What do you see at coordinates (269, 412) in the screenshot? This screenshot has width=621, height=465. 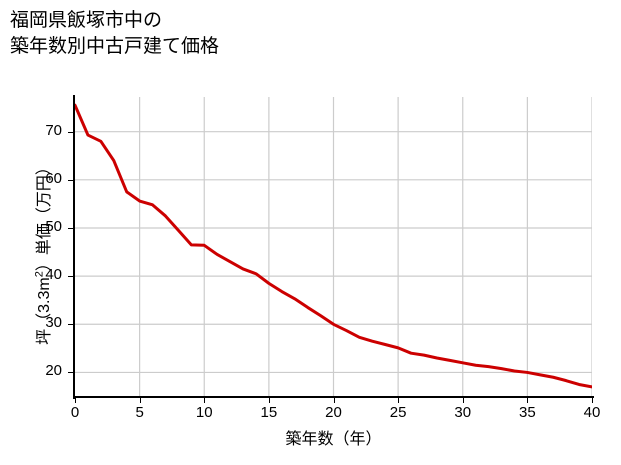 I see `x-tick-label: 15` at bounding box center [269, 412].